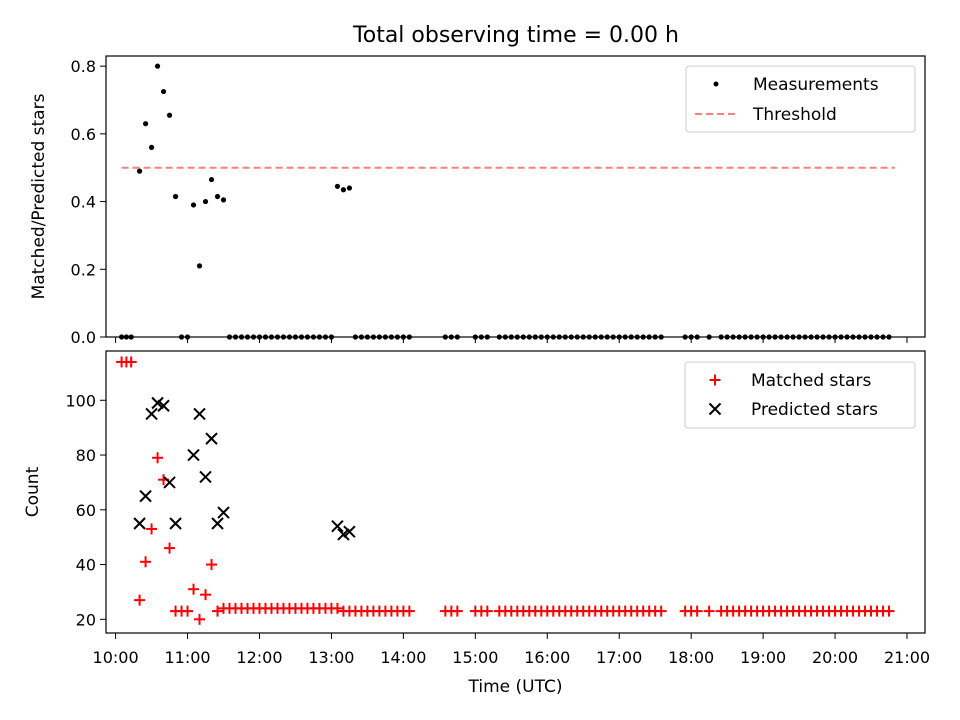  Describe the element at coordinates (691, 657) in the screenshot. I see `x-tick-label-8: 18:00` at that location.